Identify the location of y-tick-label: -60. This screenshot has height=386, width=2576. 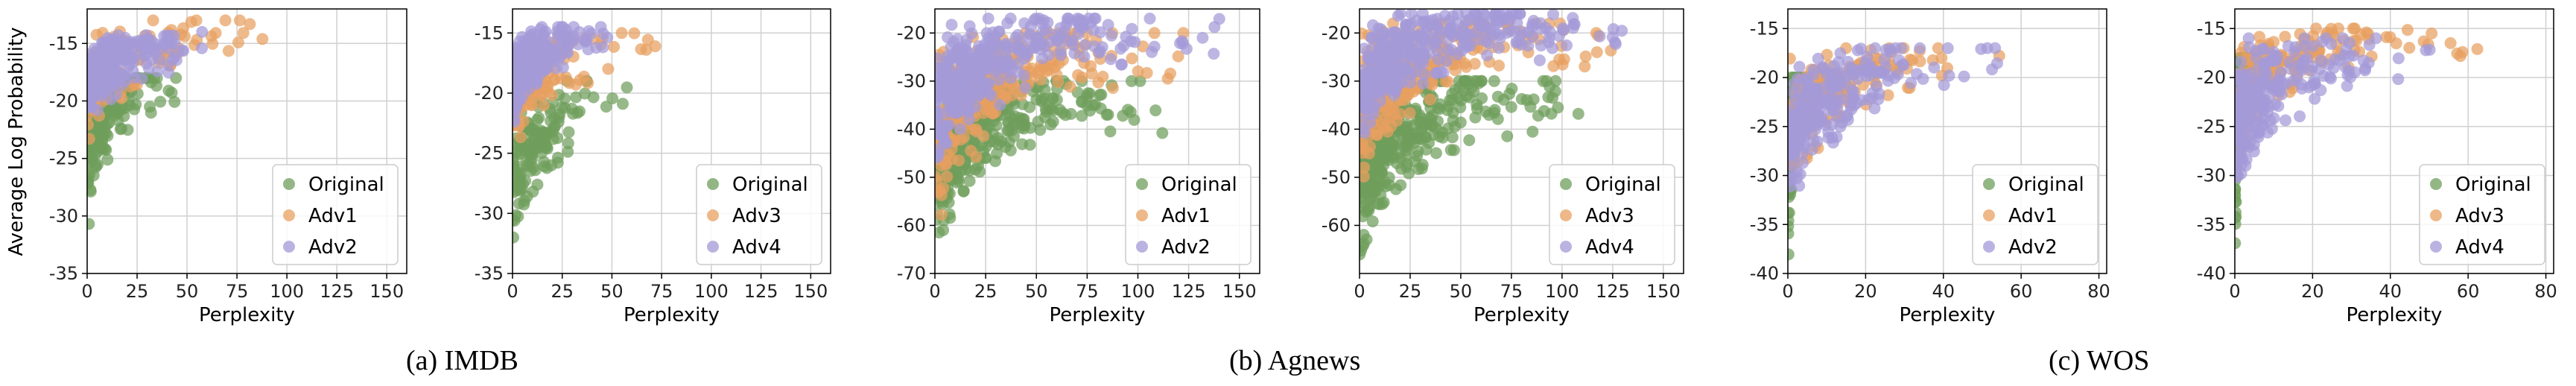
(912, 225).